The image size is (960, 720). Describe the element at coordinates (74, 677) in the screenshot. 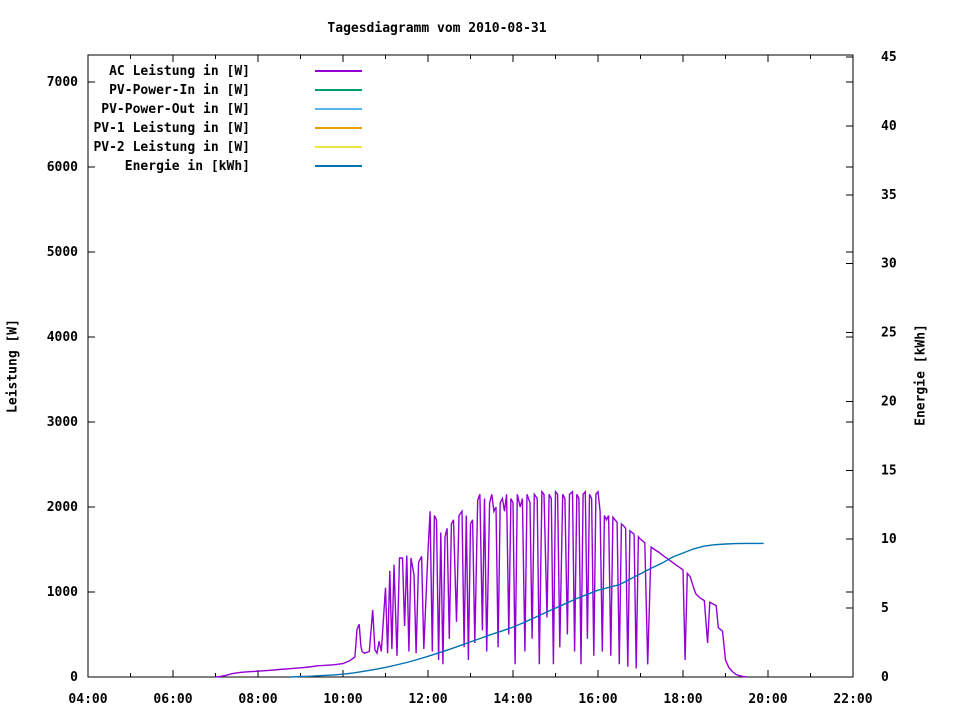

I see `y-left-tick-label: 0` at that location.